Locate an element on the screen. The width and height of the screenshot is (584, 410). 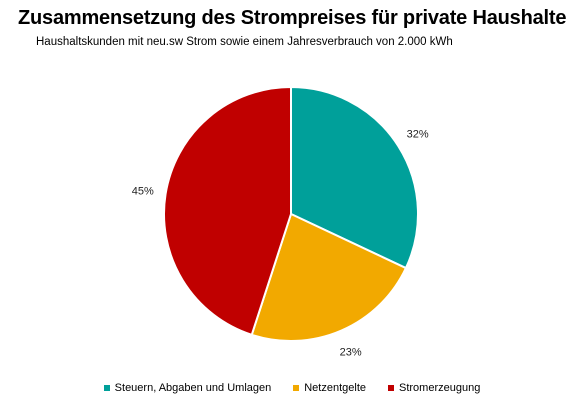
legend-item-steuern: Steuern, Abgaben und Umlagen is located at coordinates (187, 388).